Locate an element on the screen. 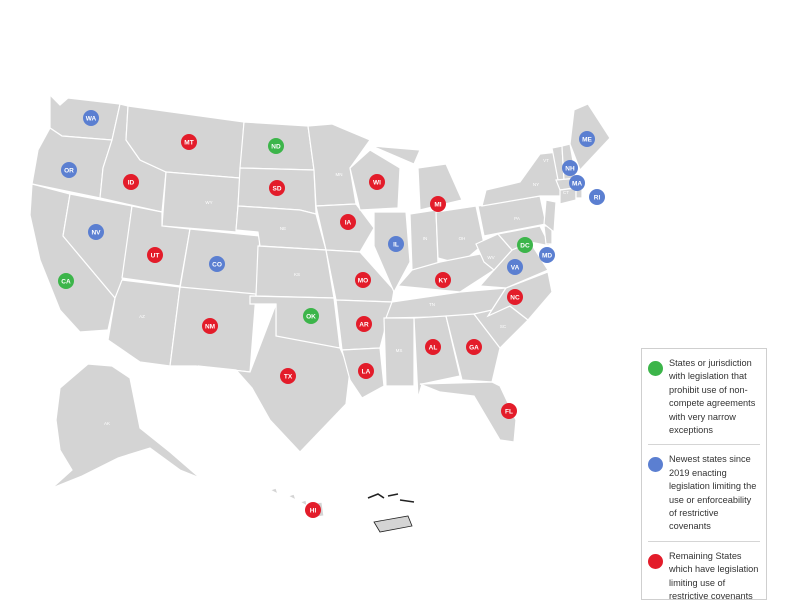 The image size is (791, 611). marker-nm: NM is located at coordinates (210, 326).